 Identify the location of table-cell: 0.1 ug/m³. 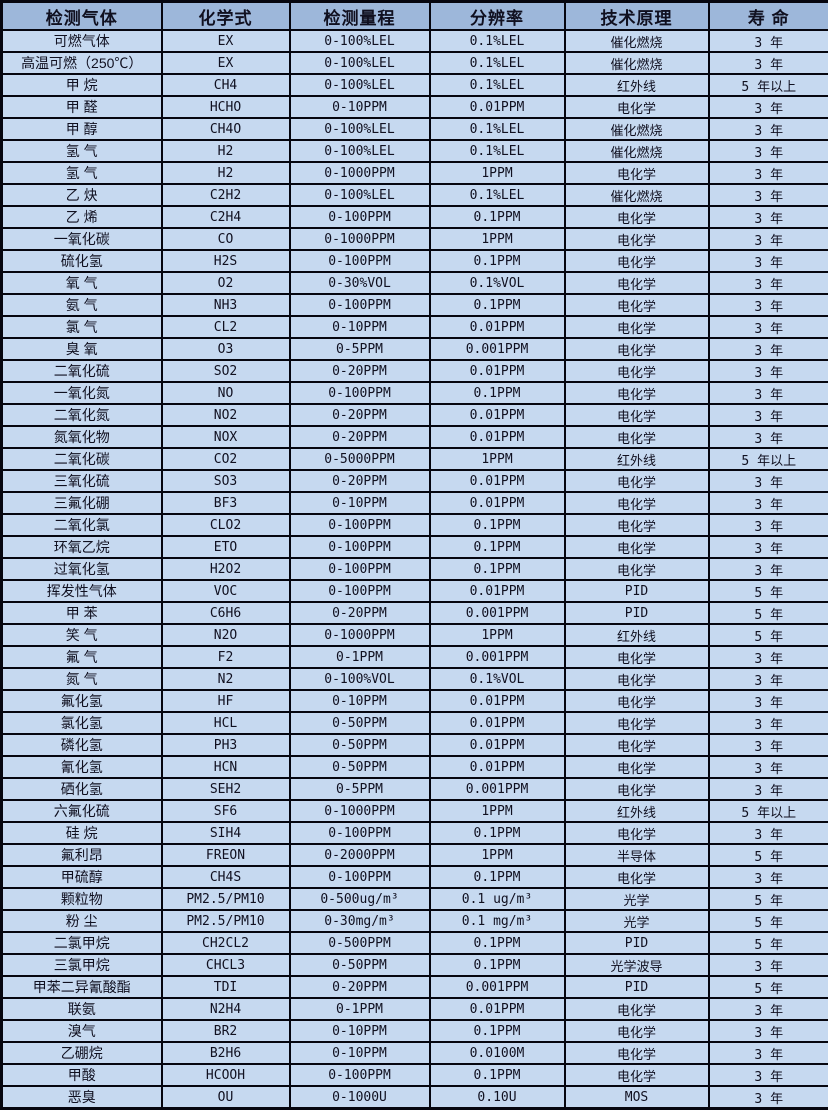
(497, 899).